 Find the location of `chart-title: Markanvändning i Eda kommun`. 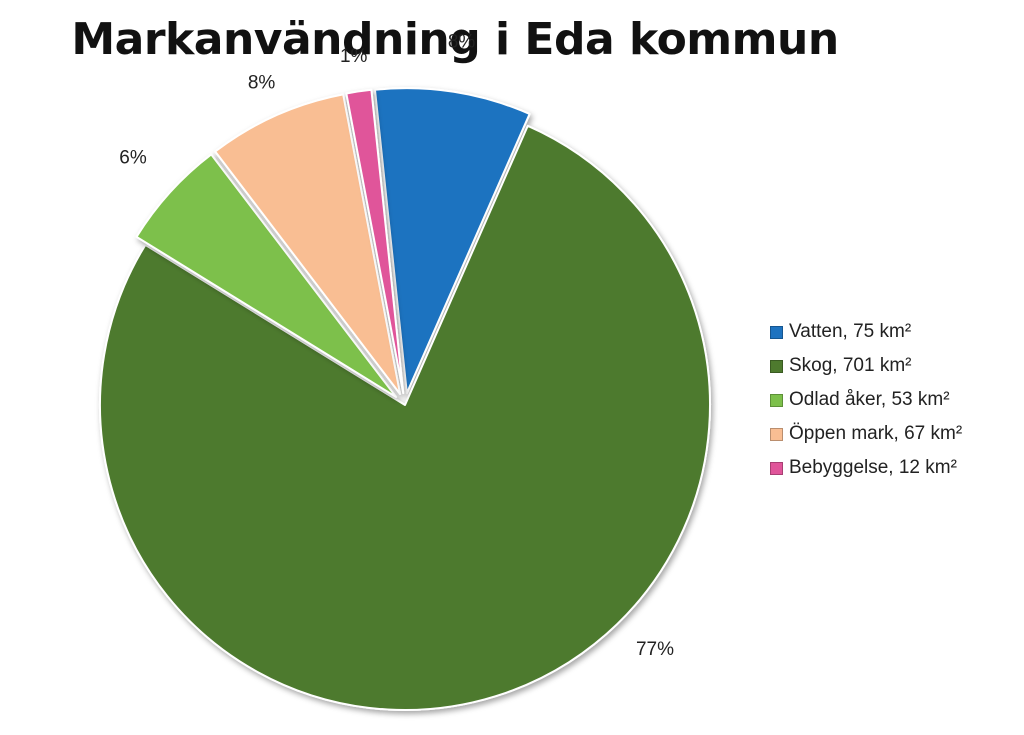

chart-title: Markanvändning i Eda kommun is located at coordinates (455, 39).